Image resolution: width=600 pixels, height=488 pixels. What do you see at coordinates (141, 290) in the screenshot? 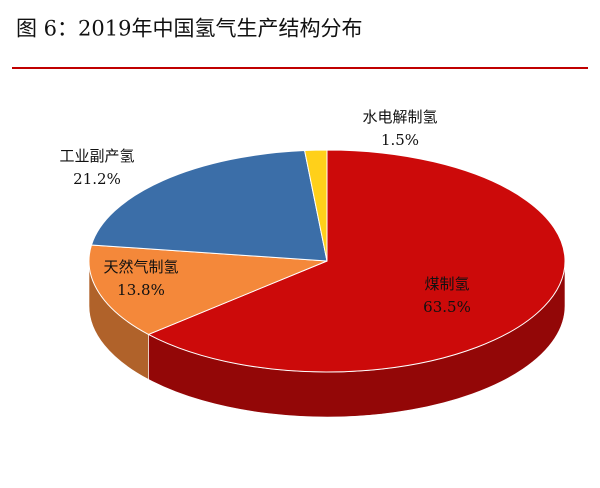
I see `slice-value-label: 13.8%` at bounding box center [141, 290].